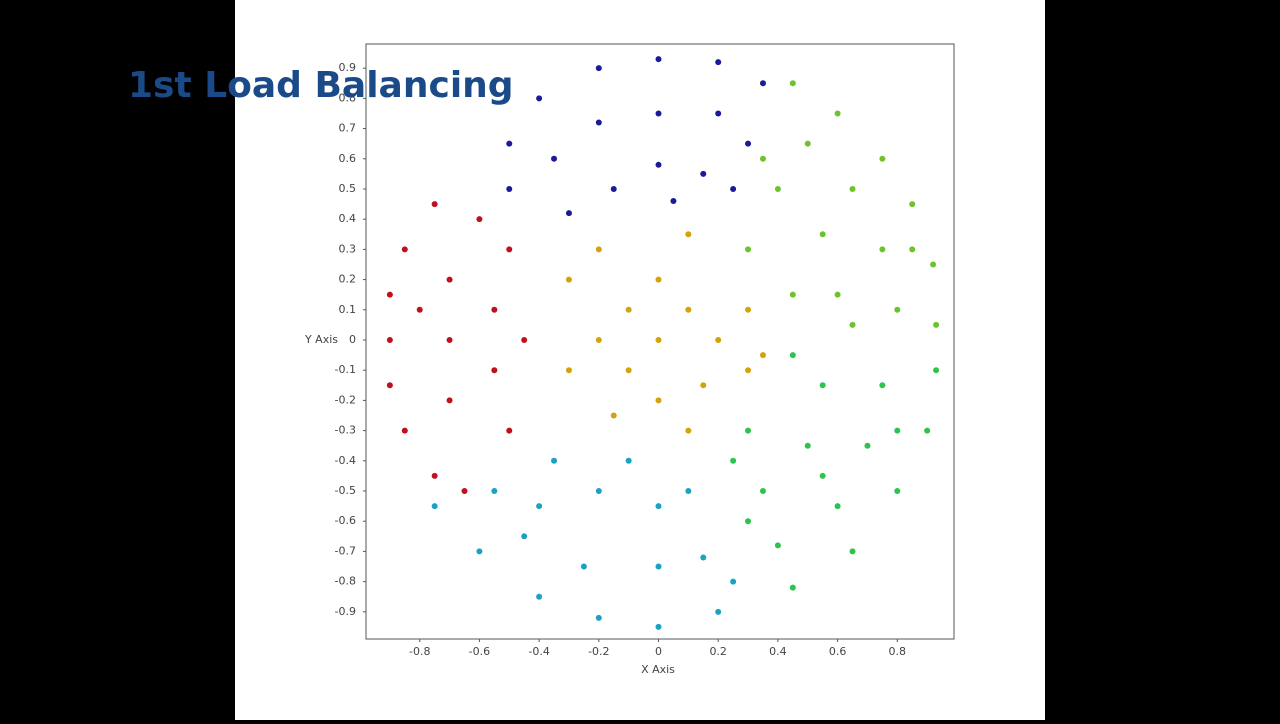  I want to click on x-tick-label: -0.2, so click(598, 651).